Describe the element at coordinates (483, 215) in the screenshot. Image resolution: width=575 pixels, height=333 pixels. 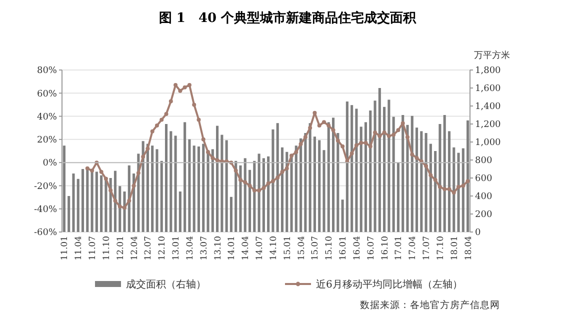
I see `y2-tick-label: 200` at that location.